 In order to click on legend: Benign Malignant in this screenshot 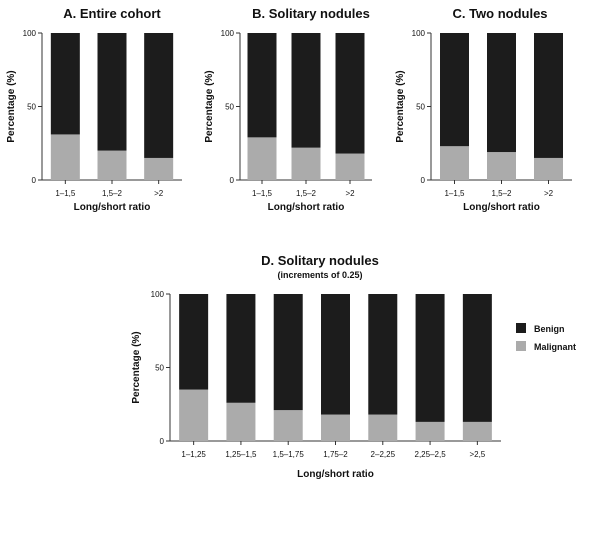, I will do `click(546, 337)`.